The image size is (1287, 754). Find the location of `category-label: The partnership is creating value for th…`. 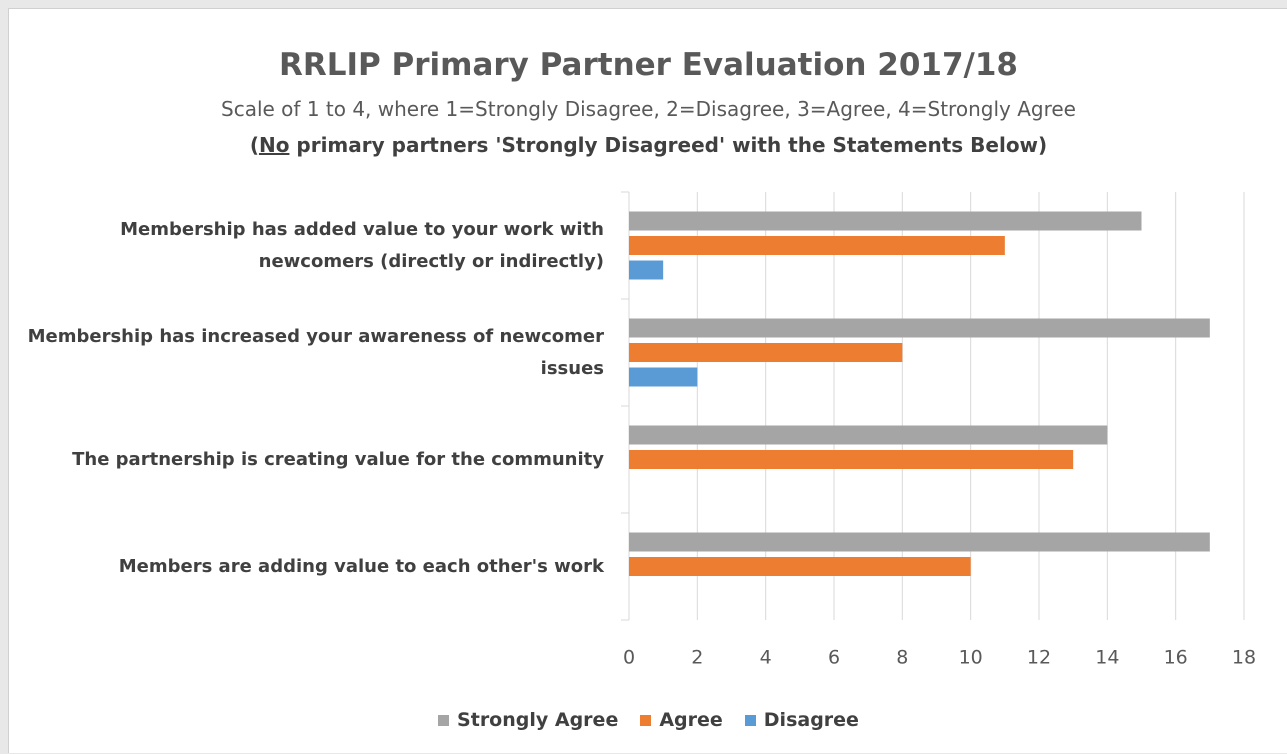

category-label: The partnership is creating value for th… is located at coordinates (338, 459).